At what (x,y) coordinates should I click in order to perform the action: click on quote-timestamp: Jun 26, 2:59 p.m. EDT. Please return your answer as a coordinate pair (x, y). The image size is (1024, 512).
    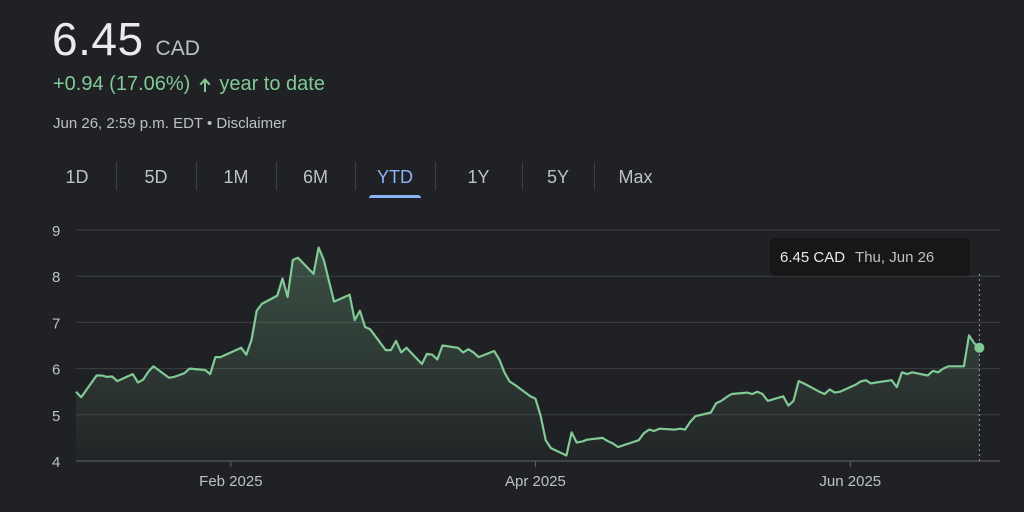
    Looking at the image, I should click on (128, 123).